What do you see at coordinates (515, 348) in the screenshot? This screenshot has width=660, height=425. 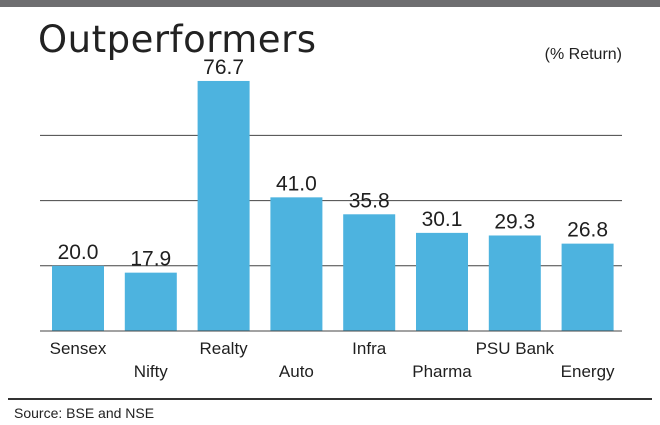 I see `category-label: PSU Bank` at bounding box center [515, 348].